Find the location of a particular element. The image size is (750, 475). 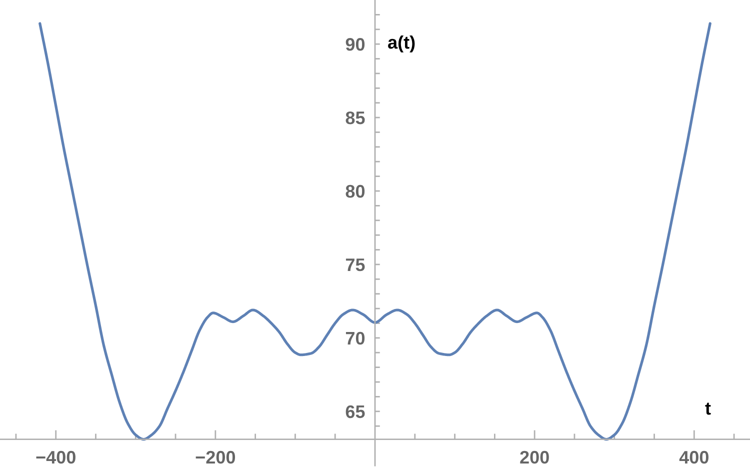

y-tick-label: 70 is located at coordinates (355, 338).